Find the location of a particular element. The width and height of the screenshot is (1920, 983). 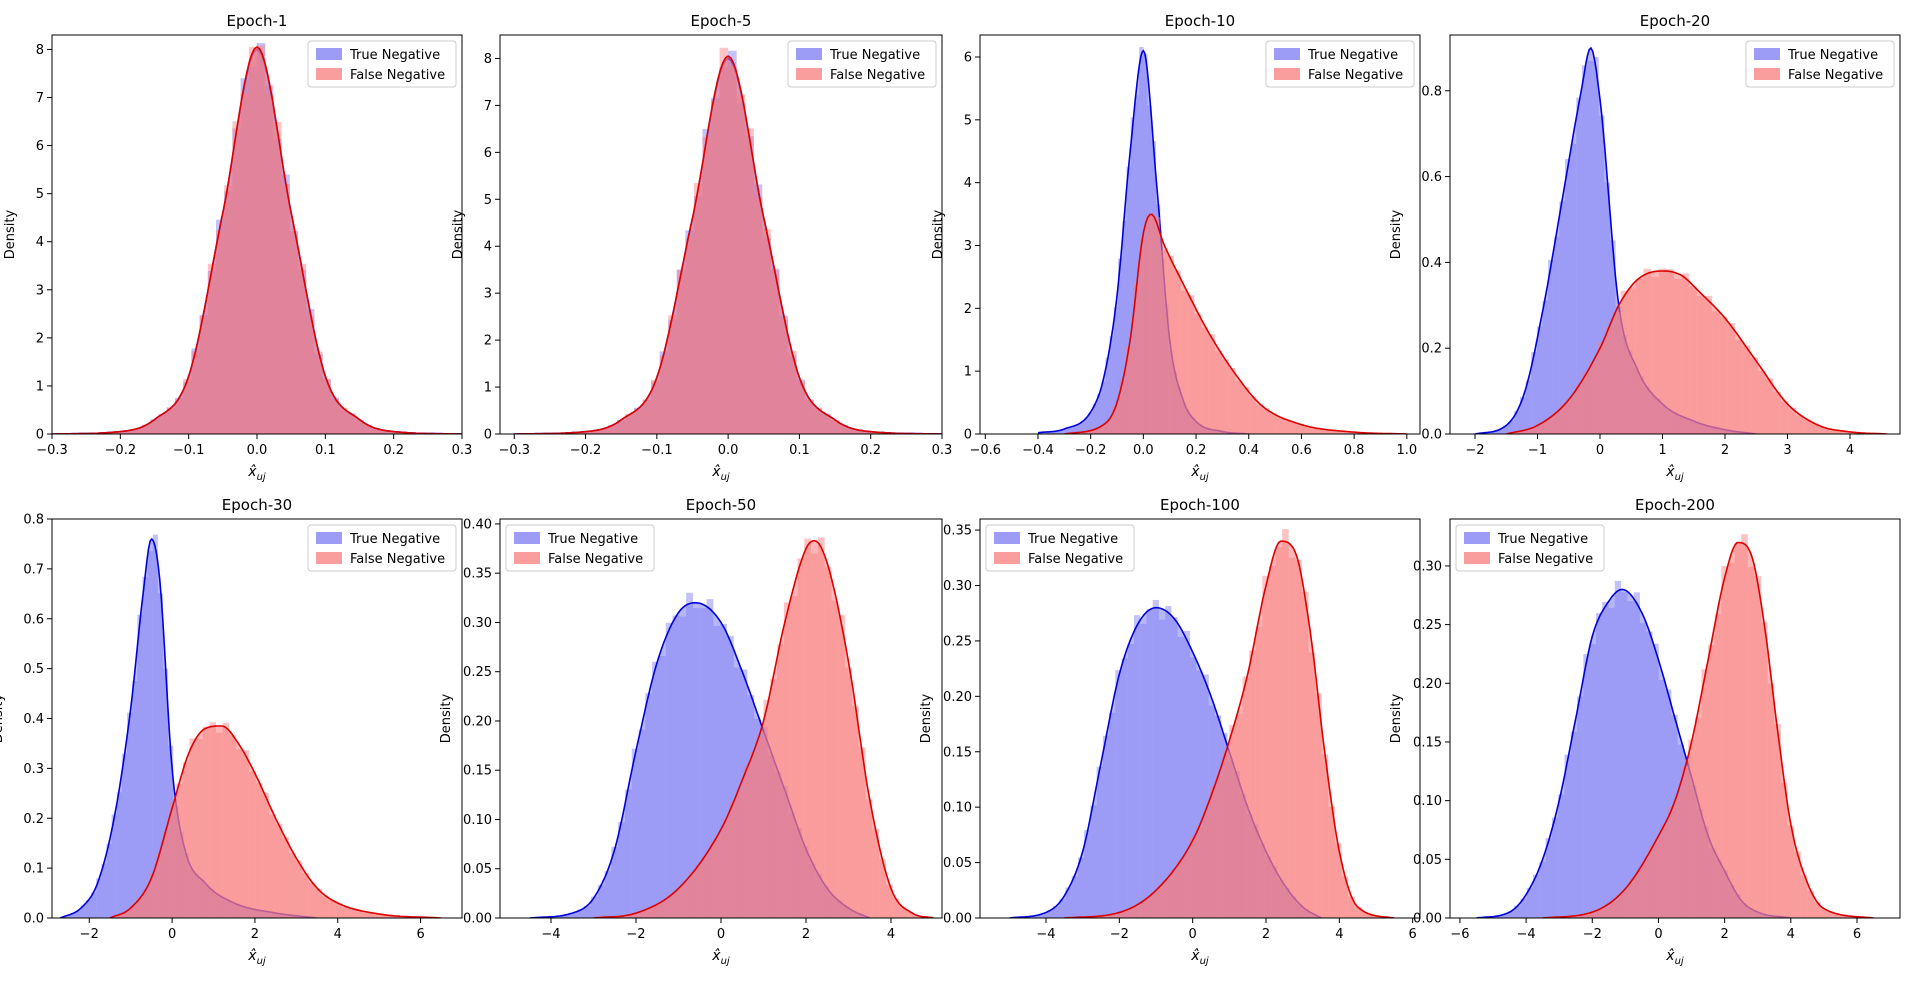

x-tick-label: 1.0 is located at coordinates (1406, 450).